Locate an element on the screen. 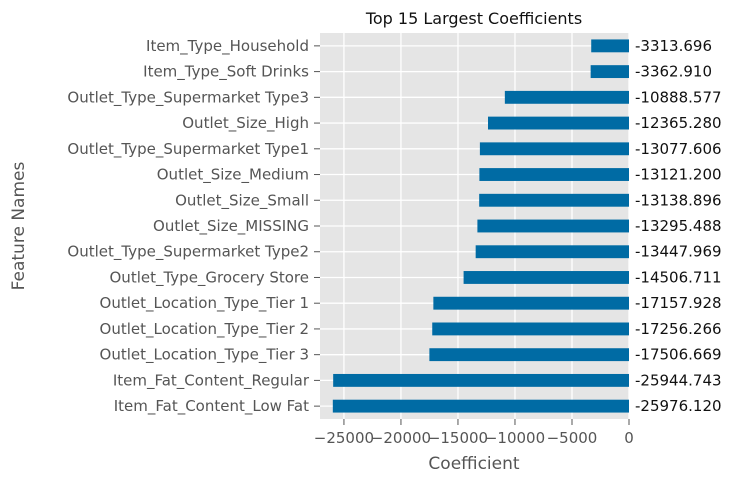 This screenshot has width=740, height=482. x-tick-label: −10000 is located at coordinates (515, 438).